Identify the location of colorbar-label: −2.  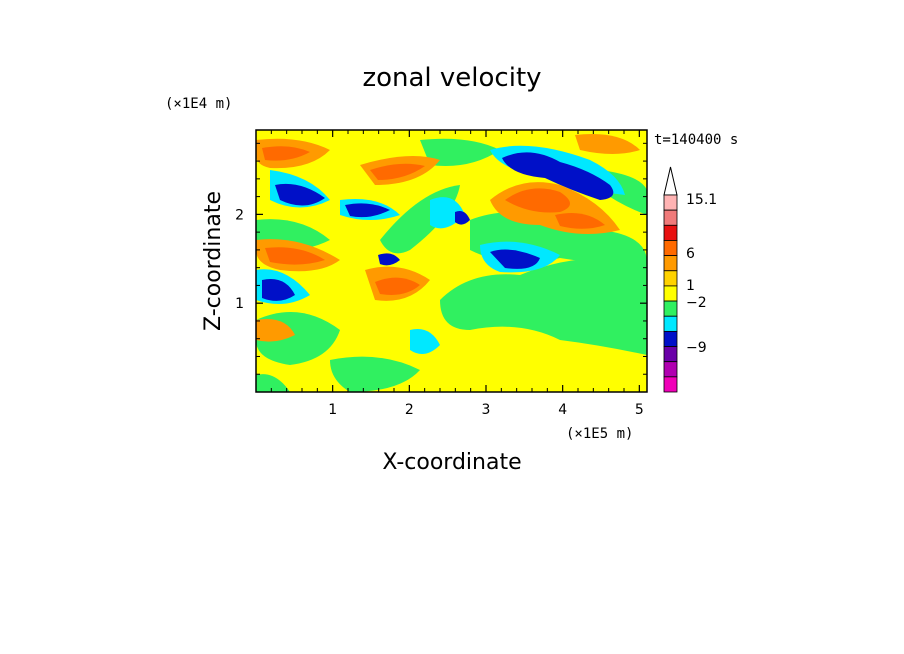
(696, 303).